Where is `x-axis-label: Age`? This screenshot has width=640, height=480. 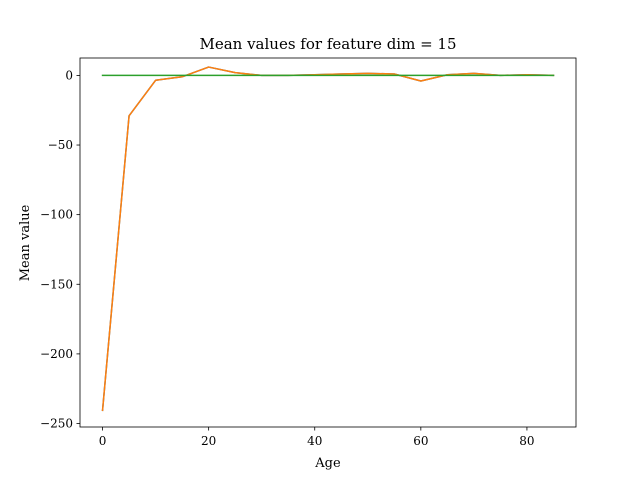
x-axis-label: Age is located at coordinates (327, 463).